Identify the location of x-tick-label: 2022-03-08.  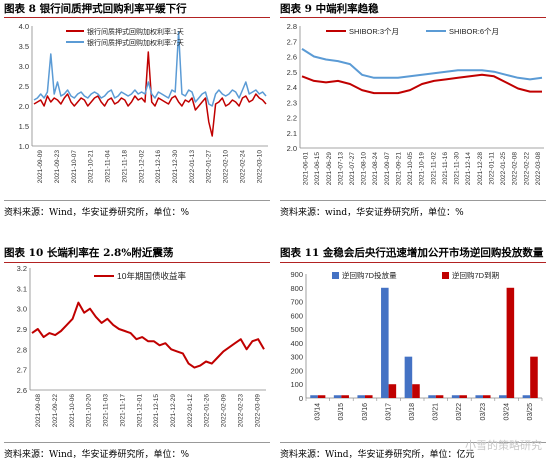
(538, 169).